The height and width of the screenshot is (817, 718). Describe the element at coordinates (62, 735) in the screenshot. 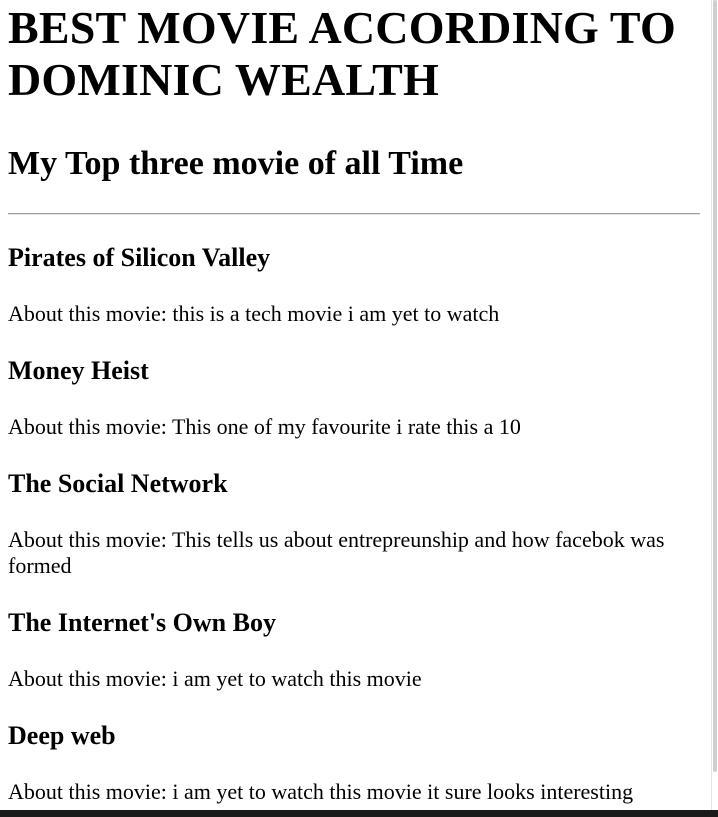

I see `movie-title: Deep web` at that location.